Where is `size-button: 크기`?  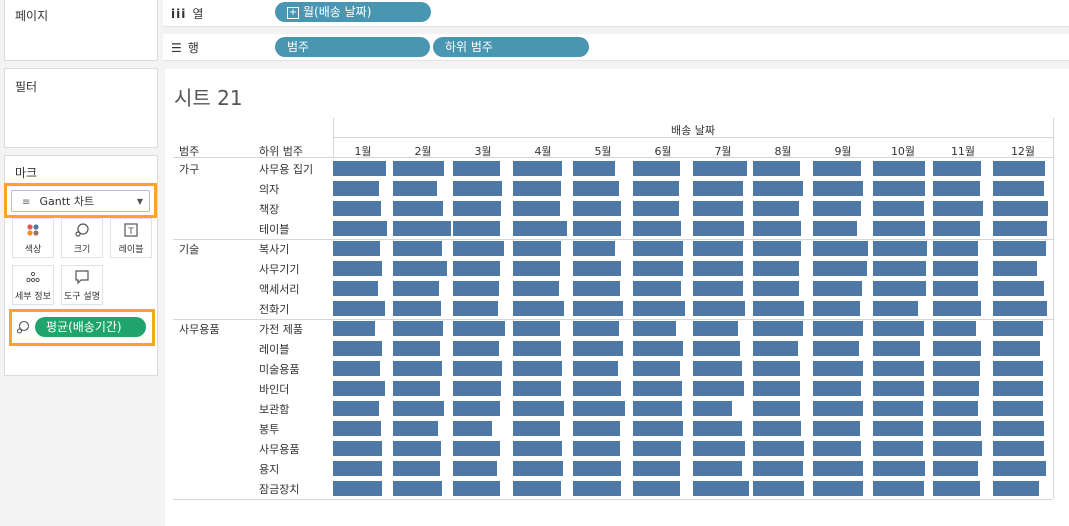 size-button: 크기 is located at coordinates (82, 238).